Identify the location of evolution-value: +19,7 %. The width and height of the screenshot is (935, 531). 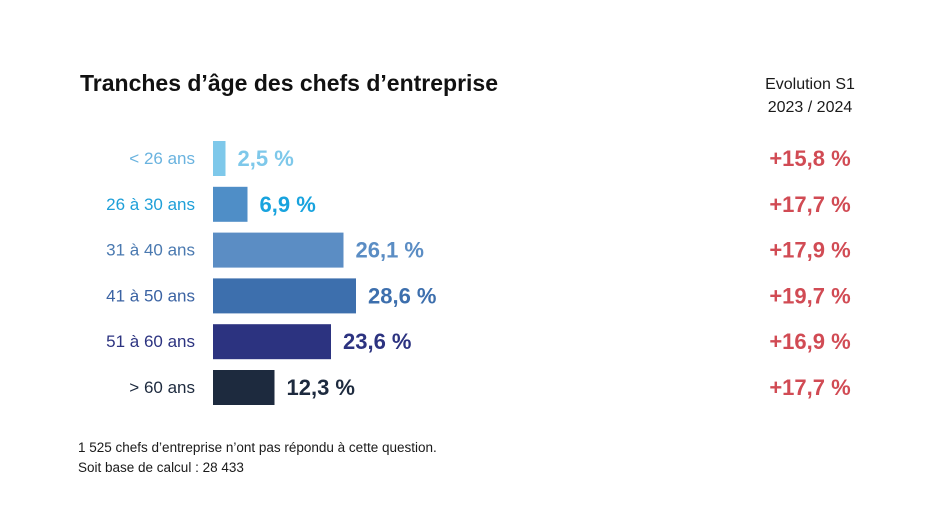
(809, 295).